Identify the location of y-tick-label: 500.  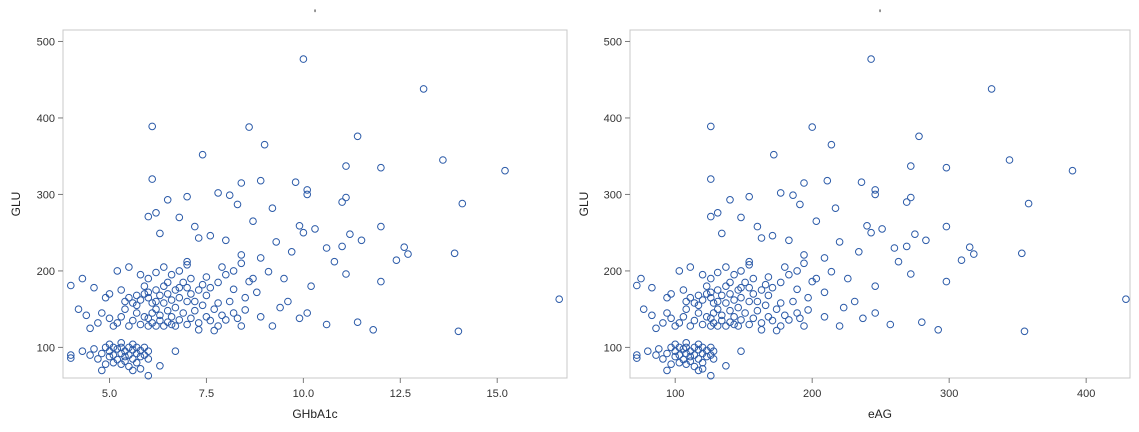
(613, 42).